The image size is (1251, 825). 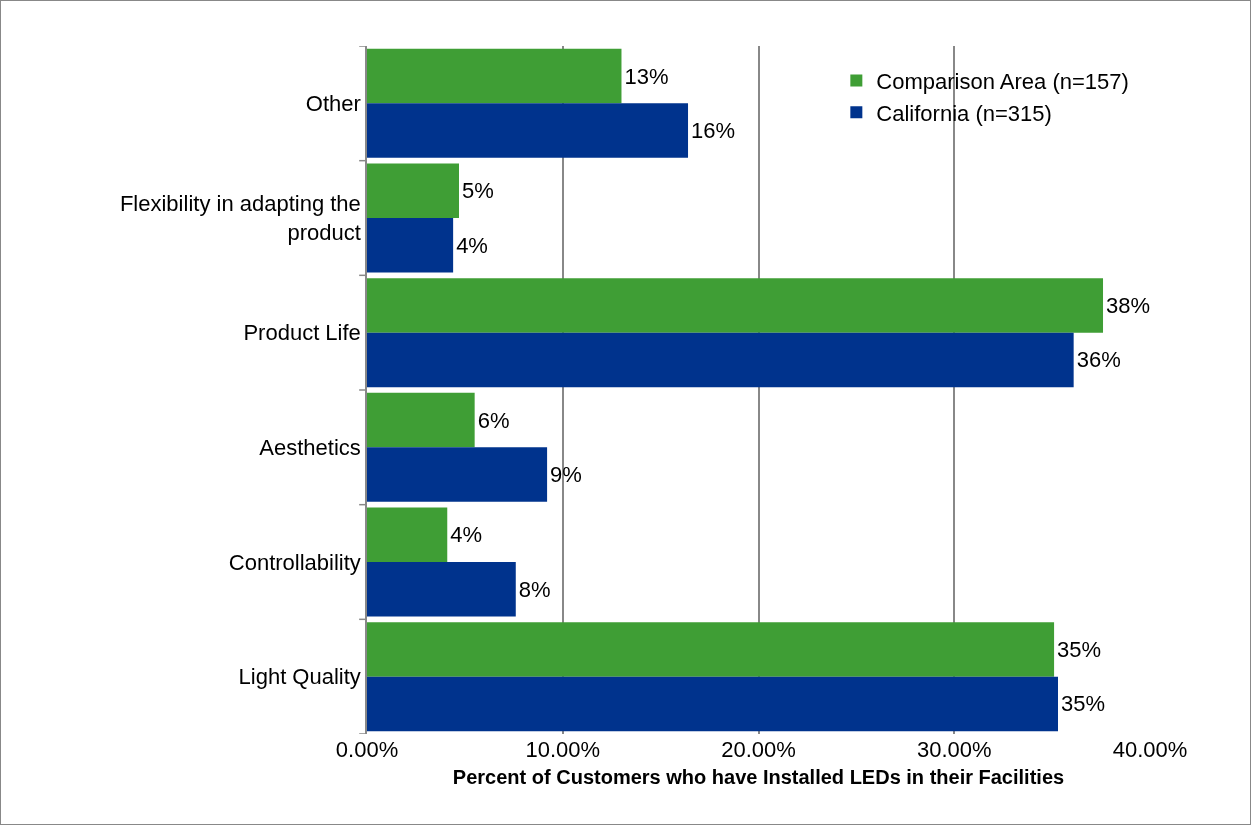 I want to click on data-label: 5%, so click(x=478, y=191).